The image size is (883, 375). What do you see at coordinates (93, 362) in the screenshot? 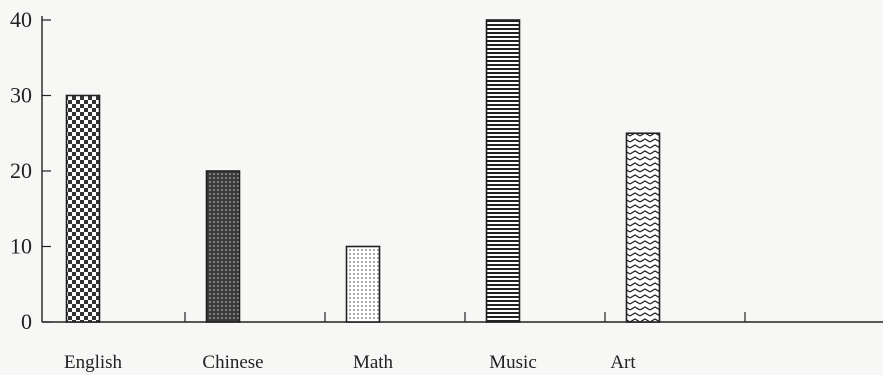
I see `x-tick-label: English` at bounding box center [93, 362].